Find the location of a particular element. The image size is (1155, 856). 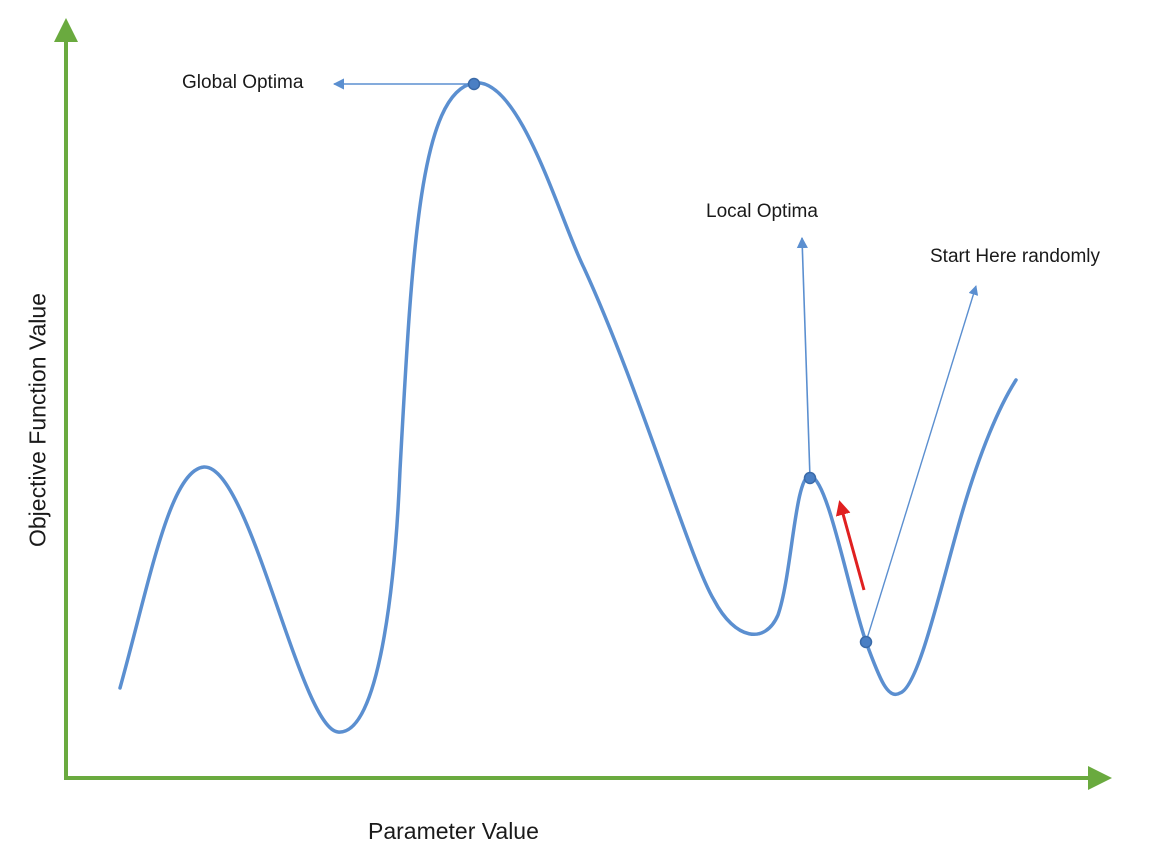

local-optima-label: Local Optima is located at coordinates (762, 211).